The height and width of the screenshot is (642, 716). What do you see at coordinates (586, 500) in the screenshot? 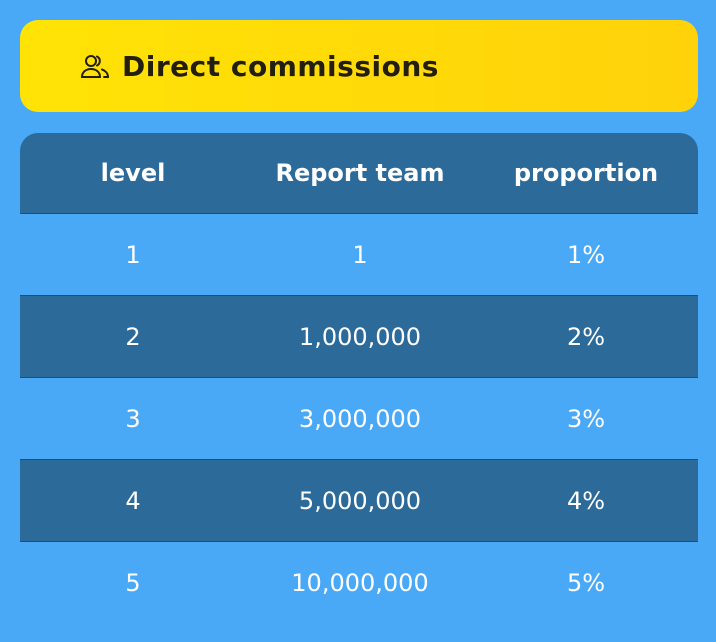
I see `table-cell: 4%` at bounding box center [586, 500].